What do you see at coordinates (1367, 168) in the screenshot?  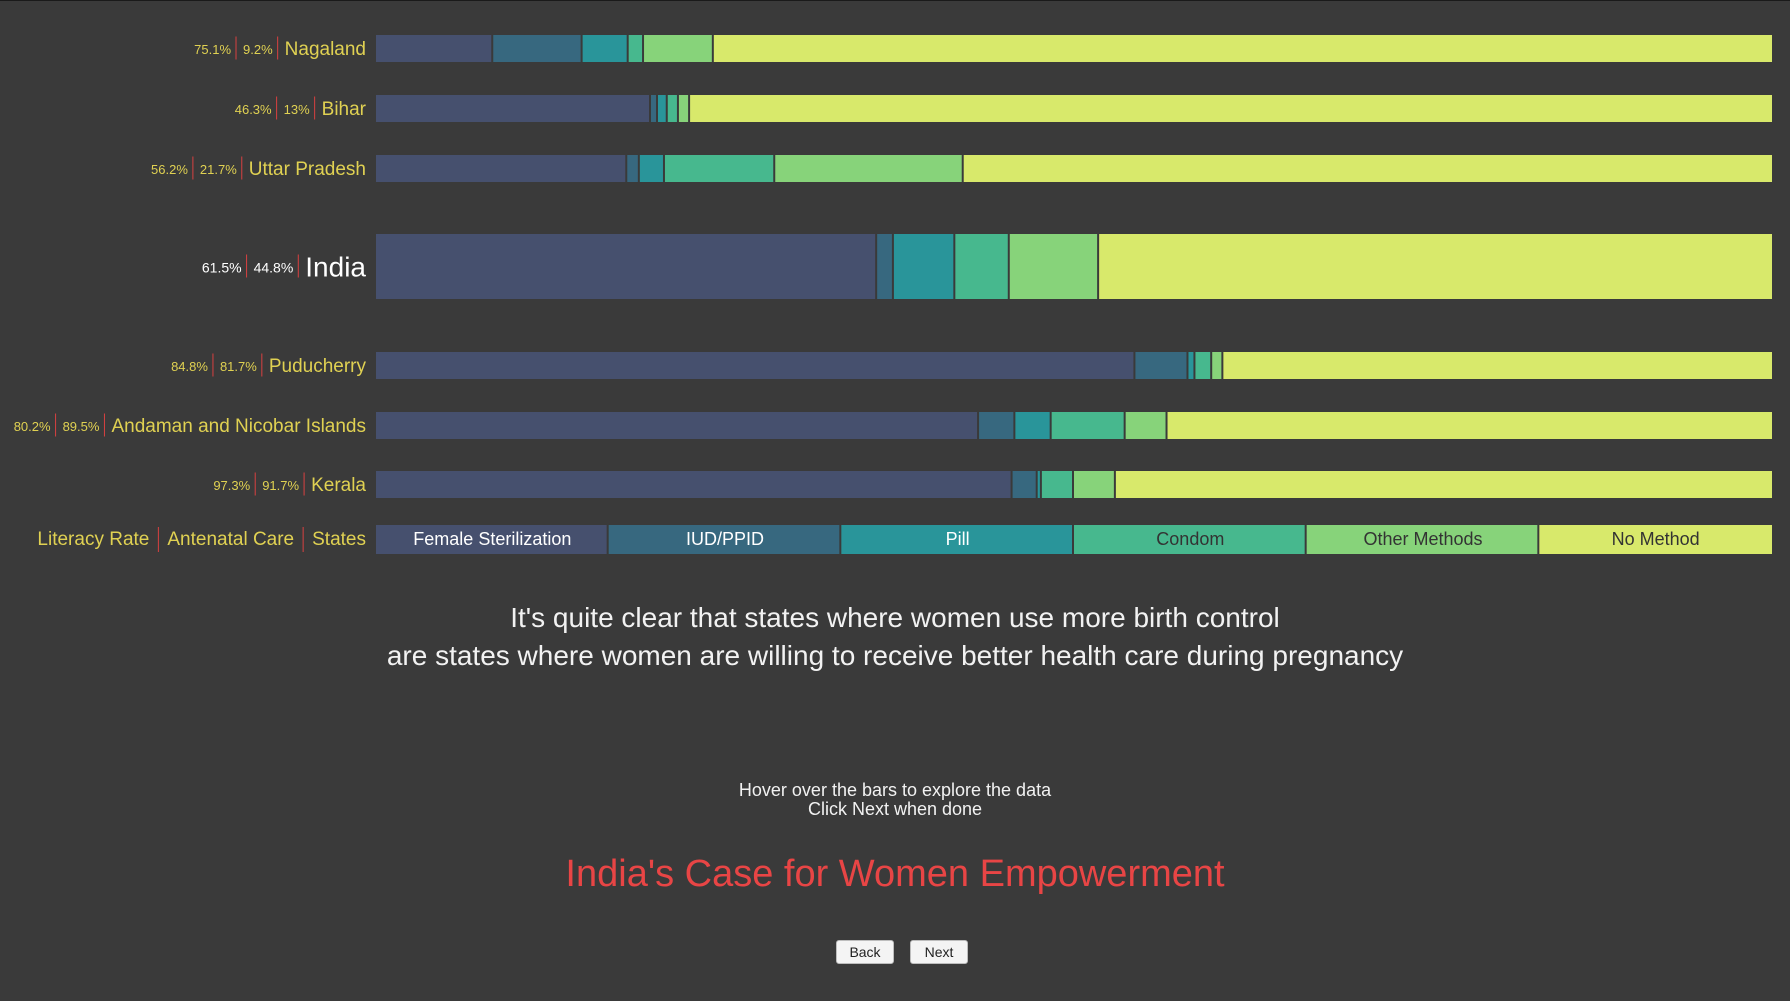 I see `bar-segment-uttar-pradesh-no-method` at bounding box center [1367, 168].